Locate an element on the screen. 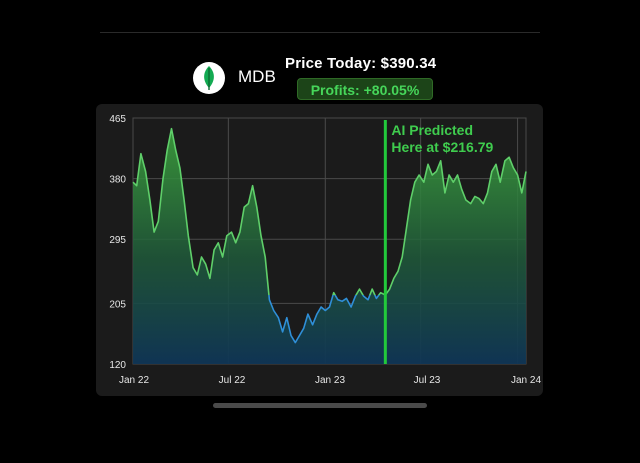  series-line-below is located at coordinates (327, 319).